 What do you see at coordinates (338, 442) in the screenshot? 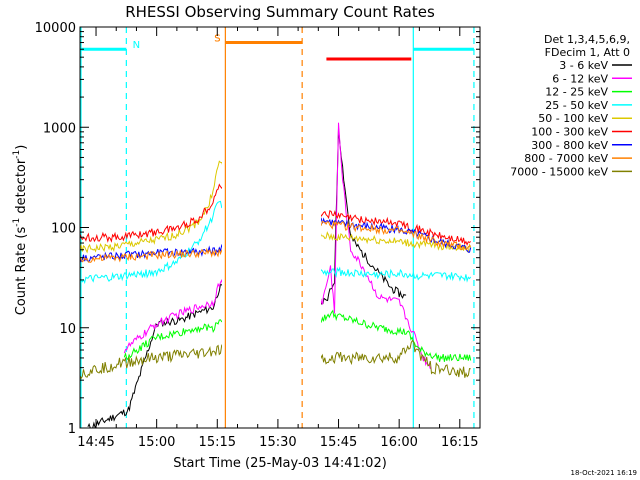
I see `x-tick-label: 15:45` at bounding box center [338, 442].